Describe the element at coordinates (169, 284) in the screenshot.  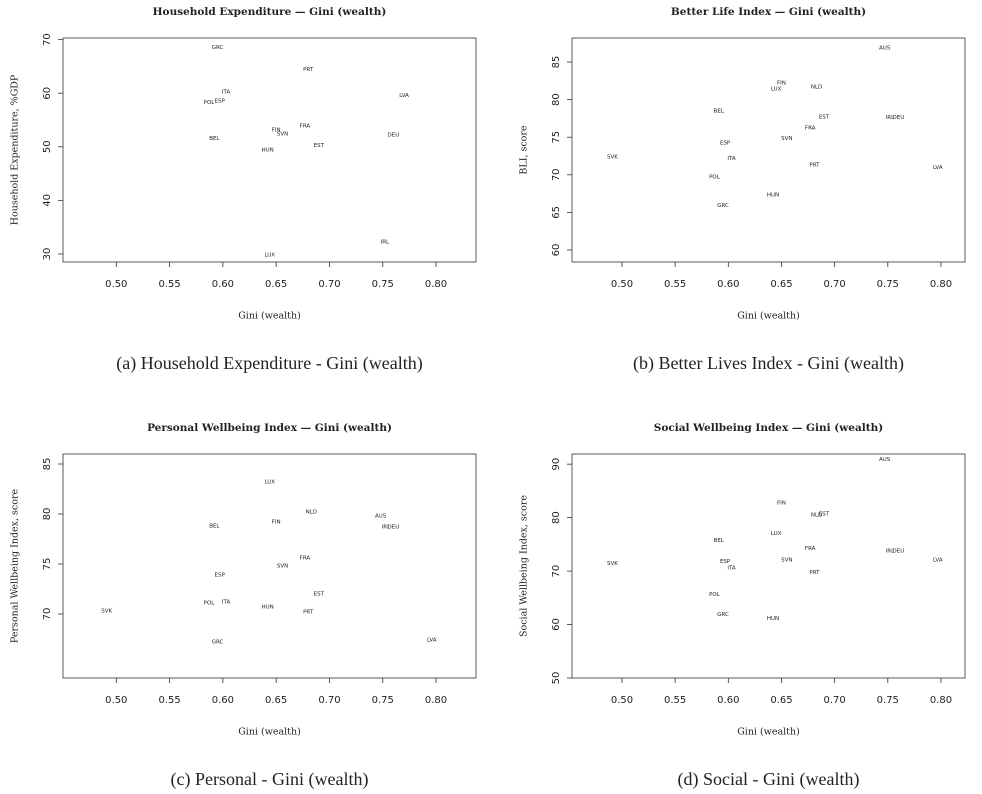
I see `x-tick-label: 0.55` at that location.